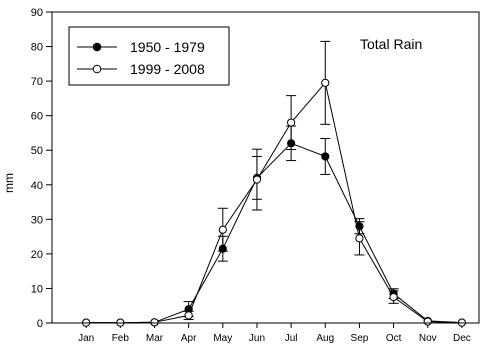 This screenshot has width=481, height=347. Describe the element at coordinates (37, 117) in the screenshot. I see `y-tick-label: 60` at that location.